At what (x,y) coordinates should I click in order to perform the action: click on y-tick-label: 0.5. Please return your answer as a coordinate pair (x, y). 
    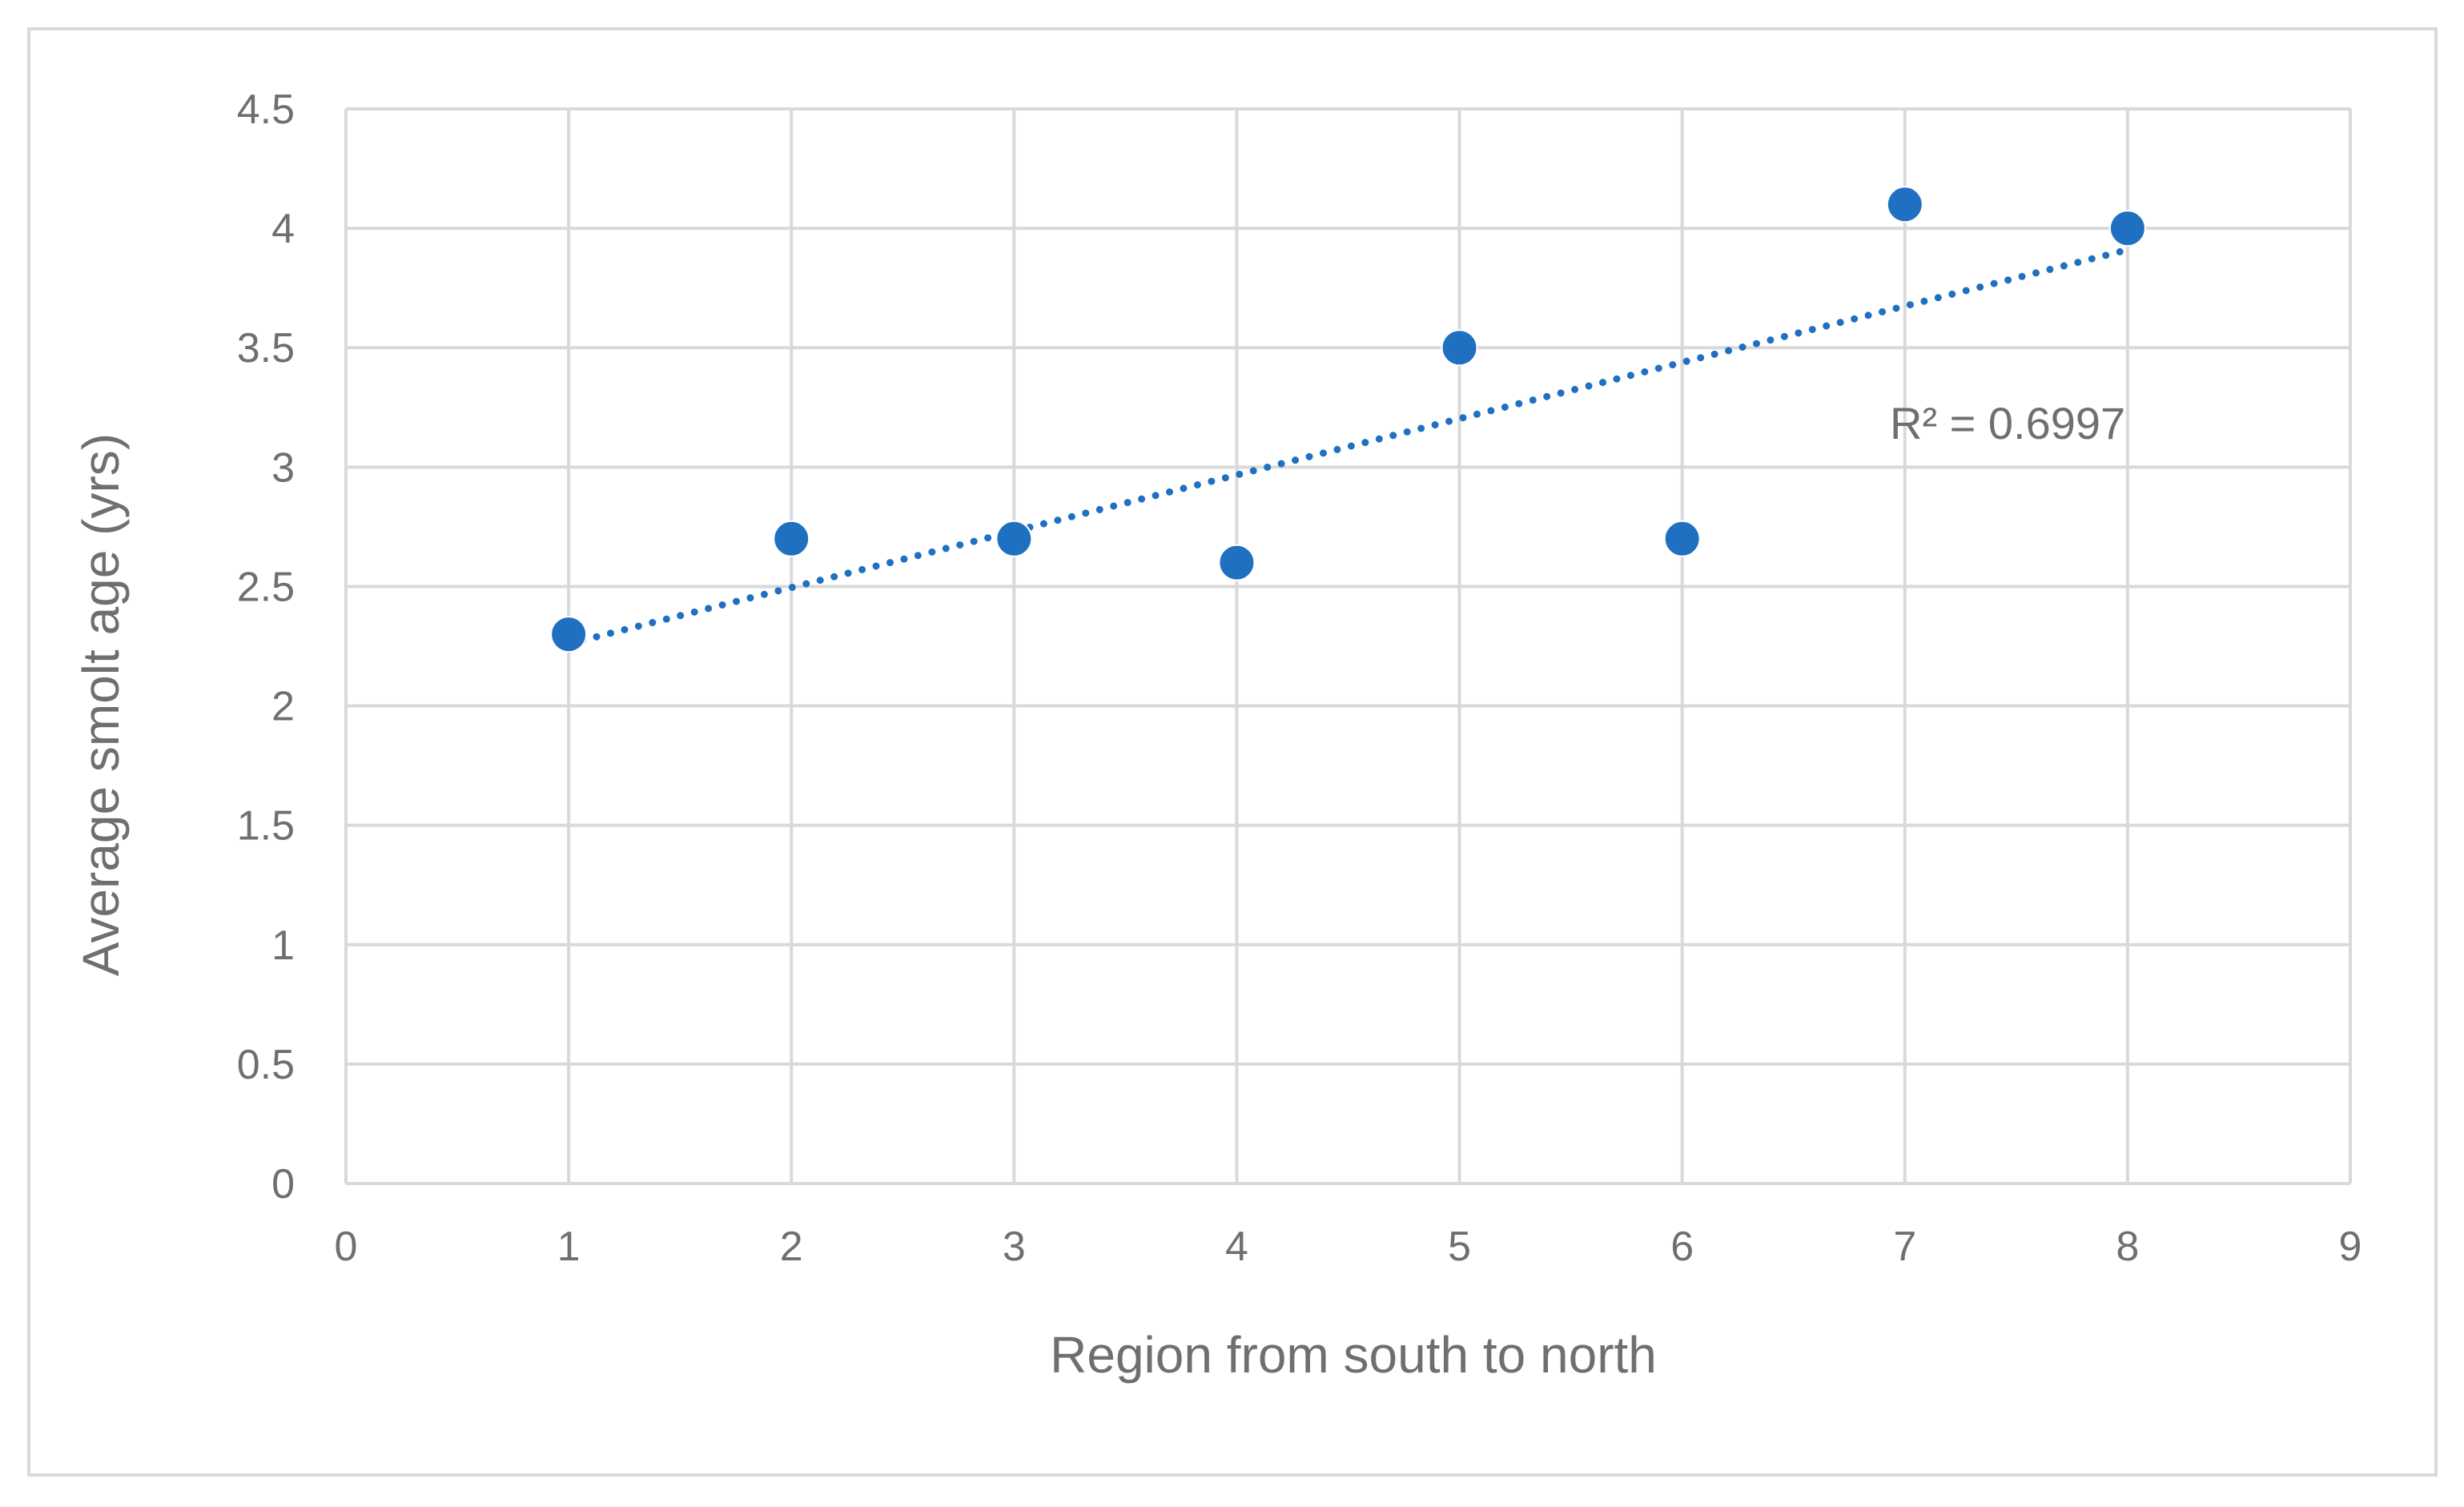
    Looking at the image, I should click on (266, 1065).